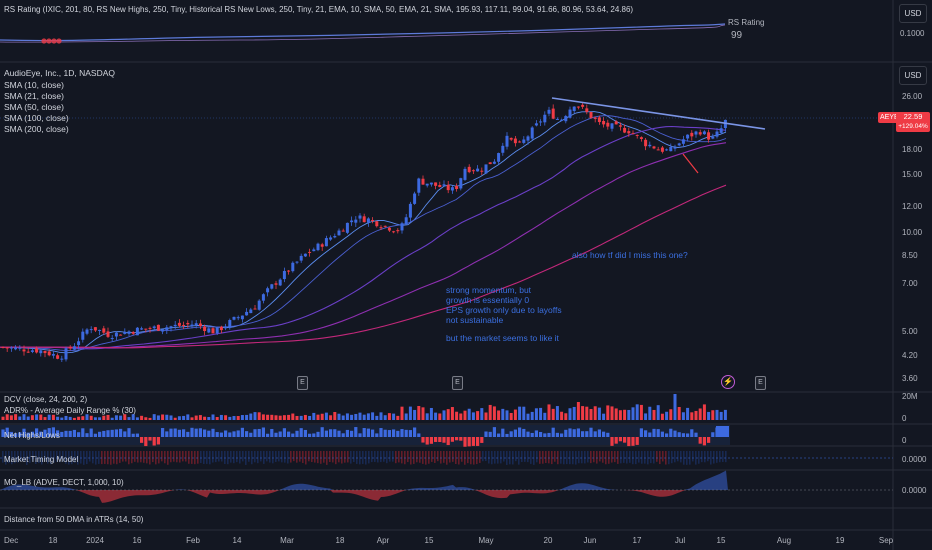 The height and width of the screenshot is (550, 932). What do you see at coordinates (36, 129) in the screenshot?
I see `sma-200-label: SMA (200, close)` at bounding box center [36, 129].